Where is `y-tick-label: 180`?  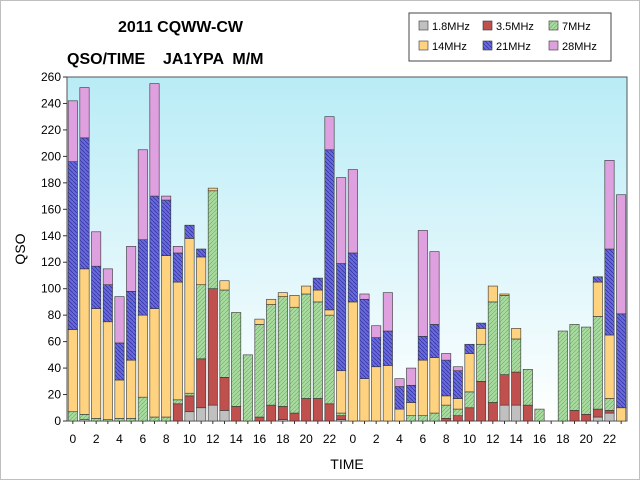
y-tick-label: 180 is located at coordinates (51, 183).